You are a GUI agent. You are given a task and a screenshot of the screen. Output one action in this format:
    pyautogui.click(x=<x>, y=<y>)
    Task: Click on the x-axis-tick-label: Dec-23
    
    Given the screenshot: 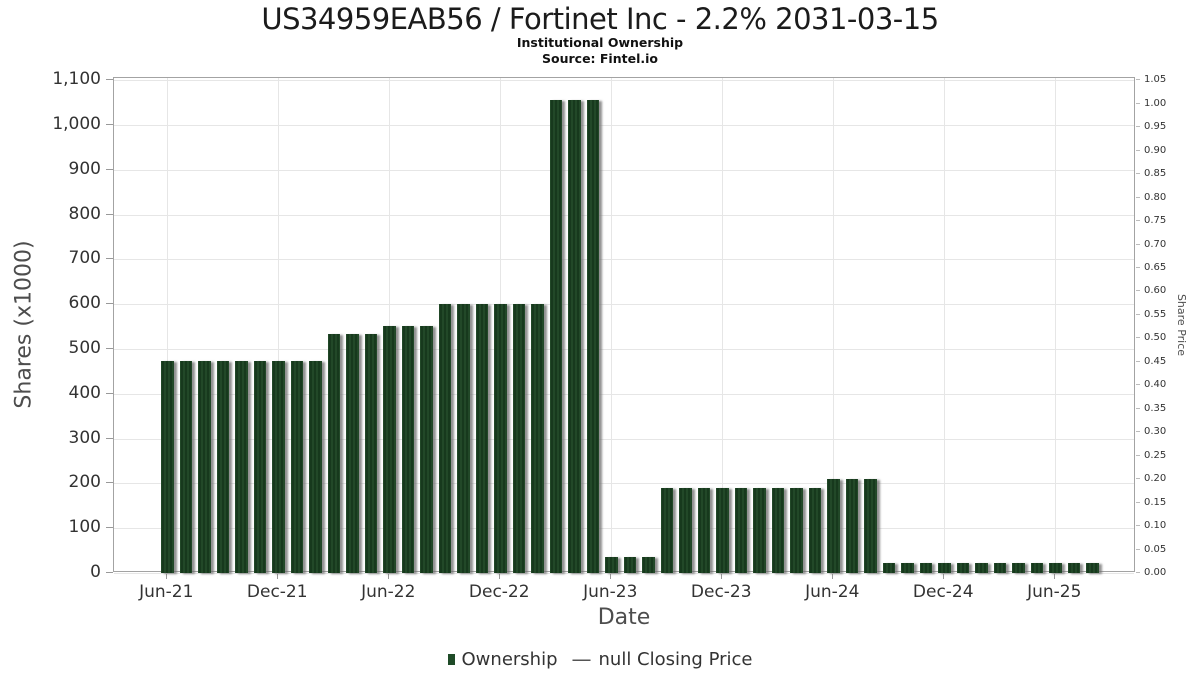 What is the action you would take?
    pyautogui.click(x=721, y=592)
    